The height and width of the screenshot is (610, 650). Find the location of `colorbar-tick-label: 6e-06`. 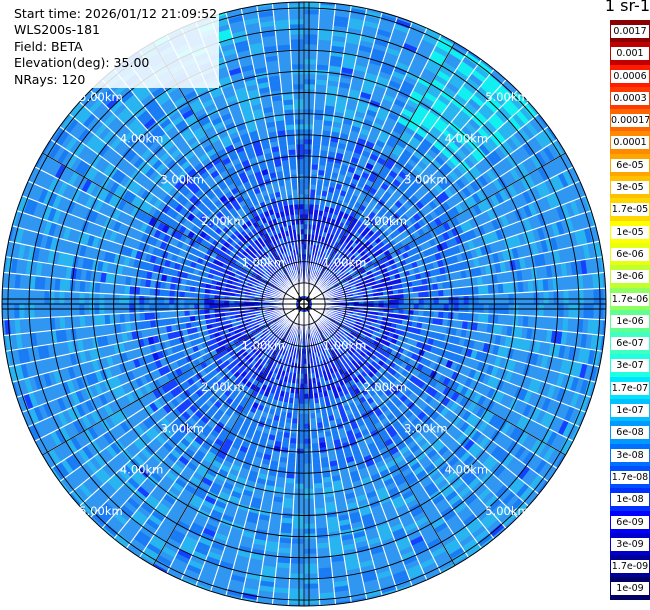

colorbar-tick-label: 6e-06 is located at coordinates (630, 254).